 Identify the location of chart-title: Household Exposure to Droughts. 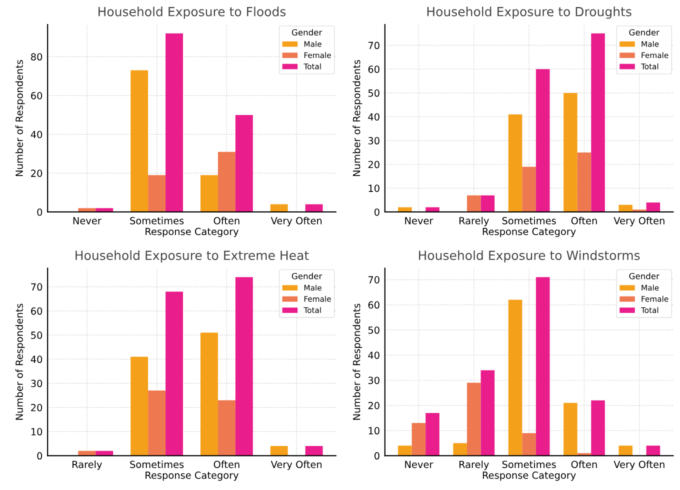
(529, 12).